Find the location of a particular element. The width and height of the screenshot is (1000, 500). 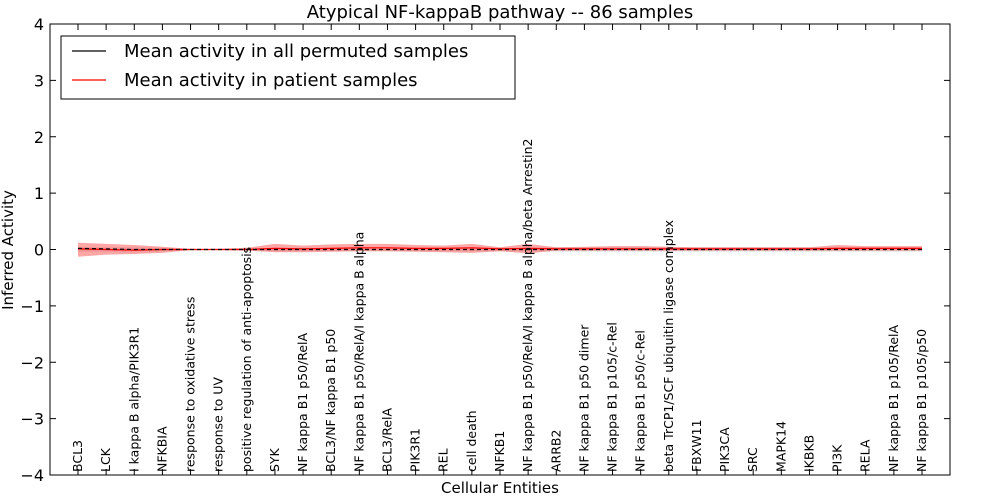

legend-label-permuted: Mean activity in all permuted samples is located at coordinates (296, 51).